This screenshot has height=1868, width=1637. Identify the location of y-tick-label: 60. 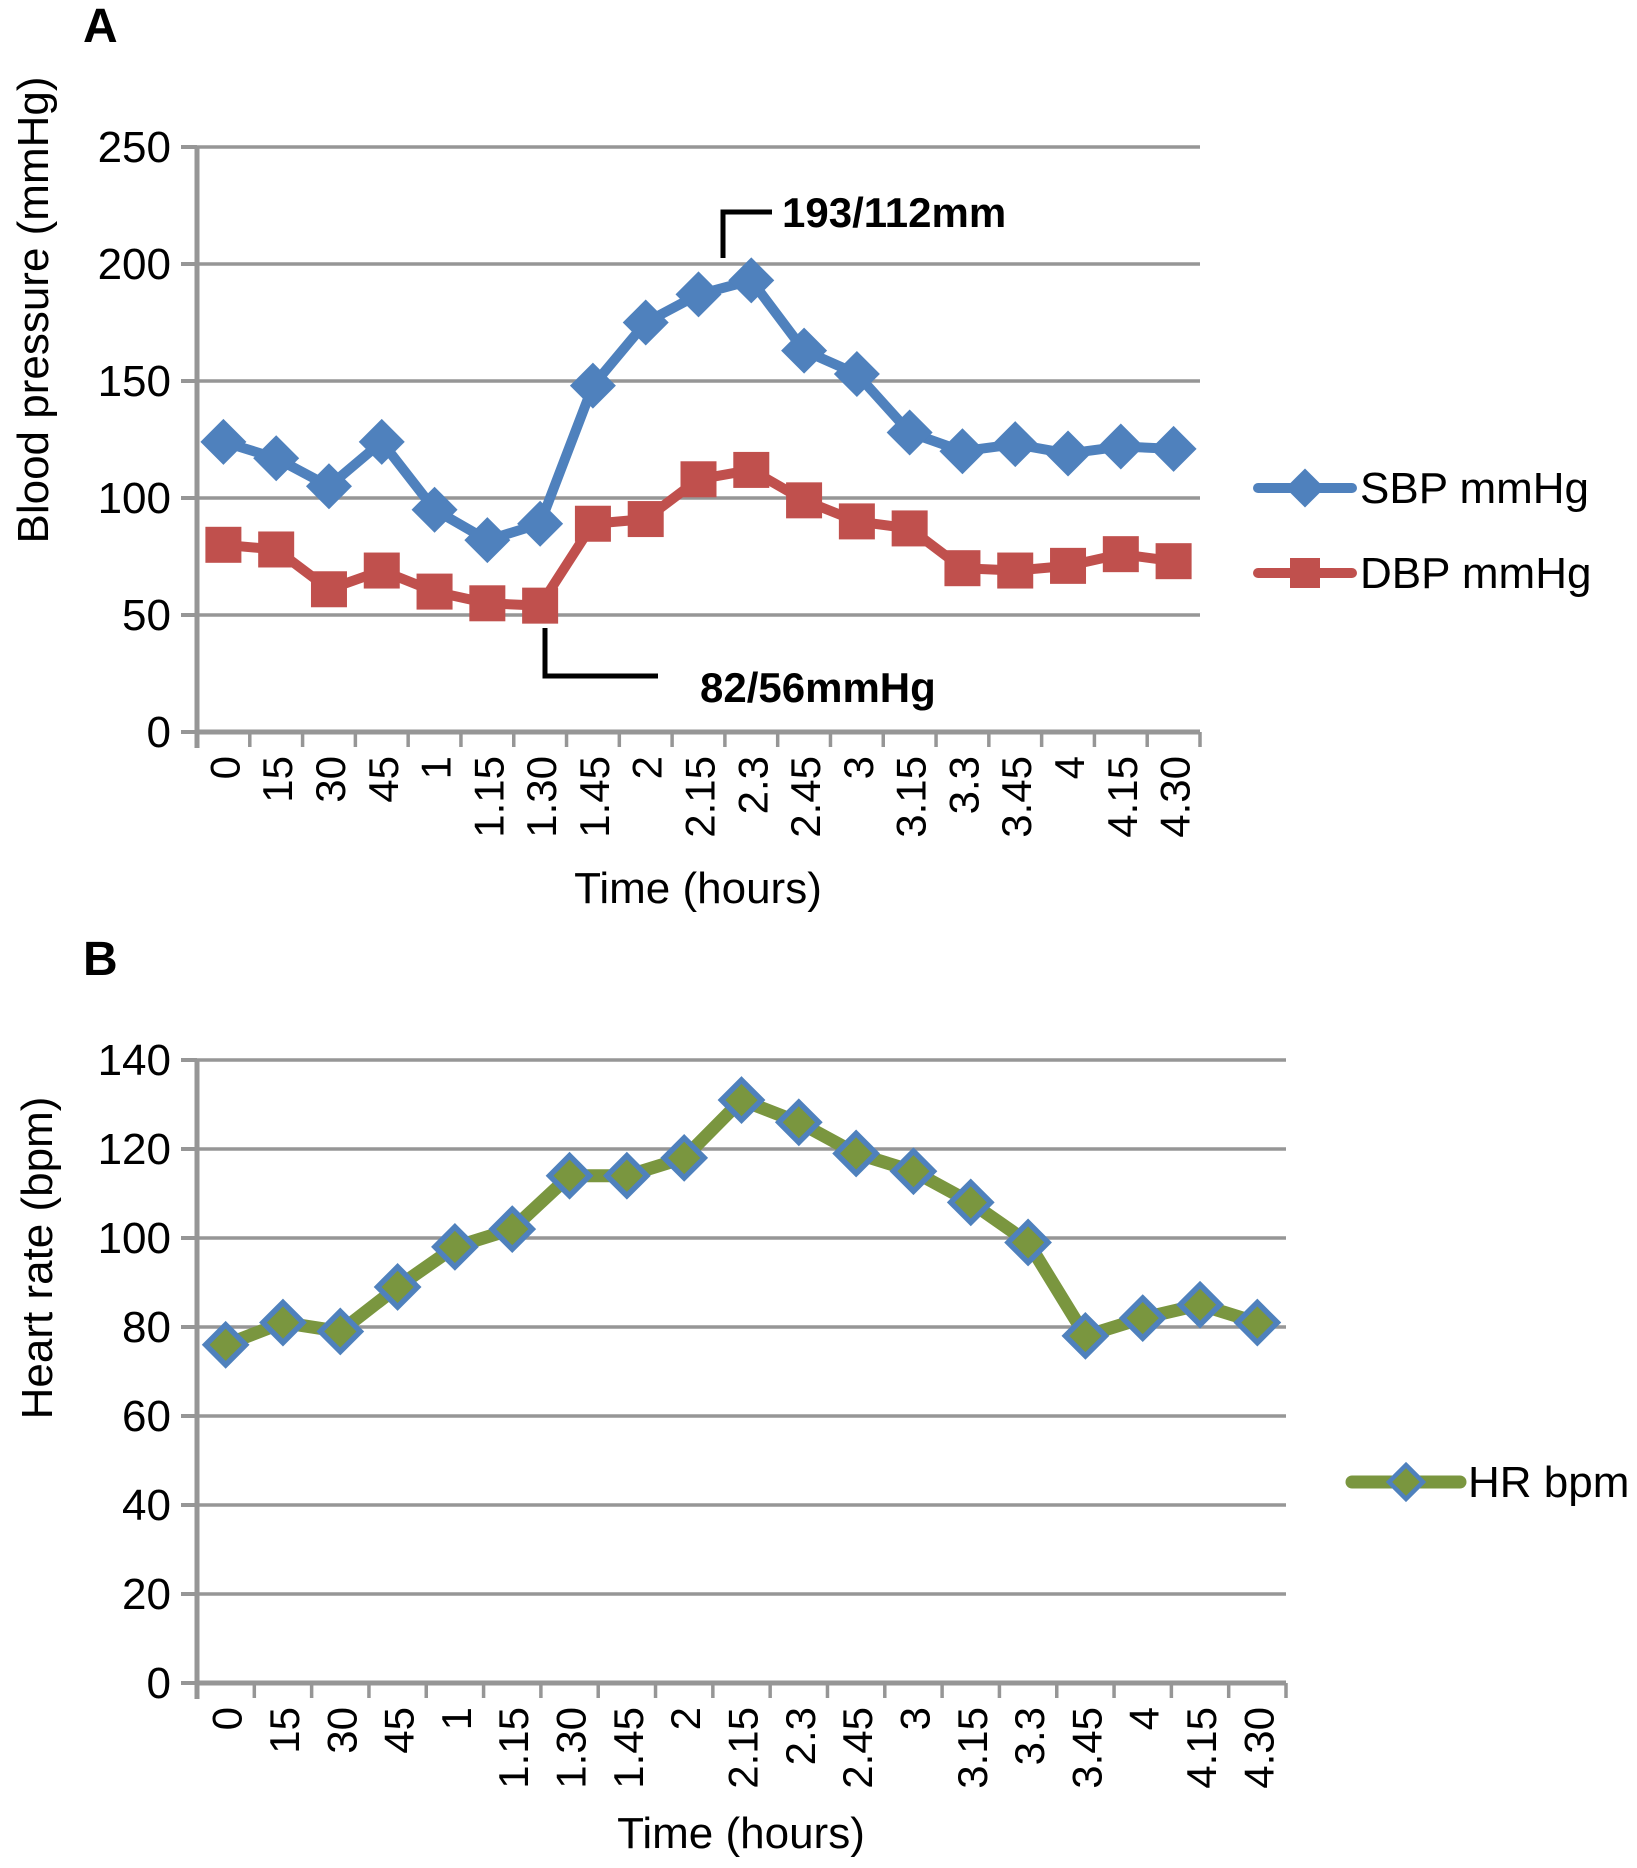
(146, 1416).